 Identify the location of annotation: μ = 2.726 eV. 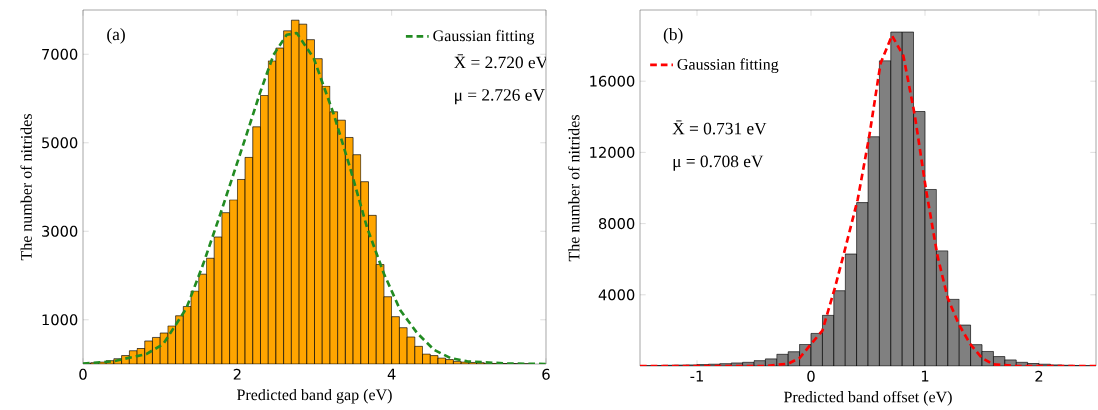
(500, 97).